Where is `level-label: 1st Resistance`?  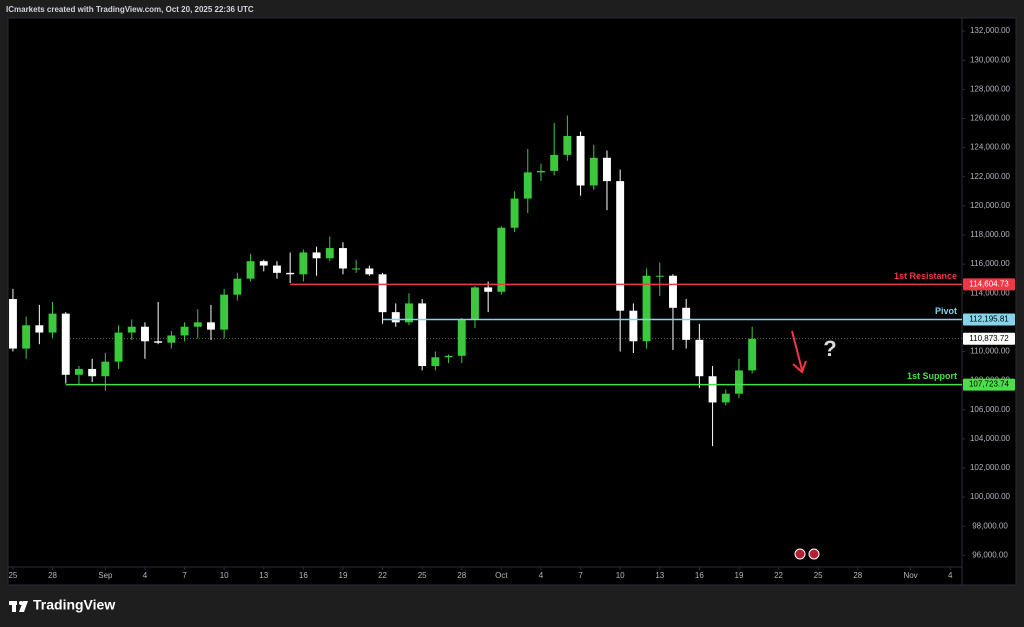
level-label: 1st Resistance is located at coordinates (925, 276).